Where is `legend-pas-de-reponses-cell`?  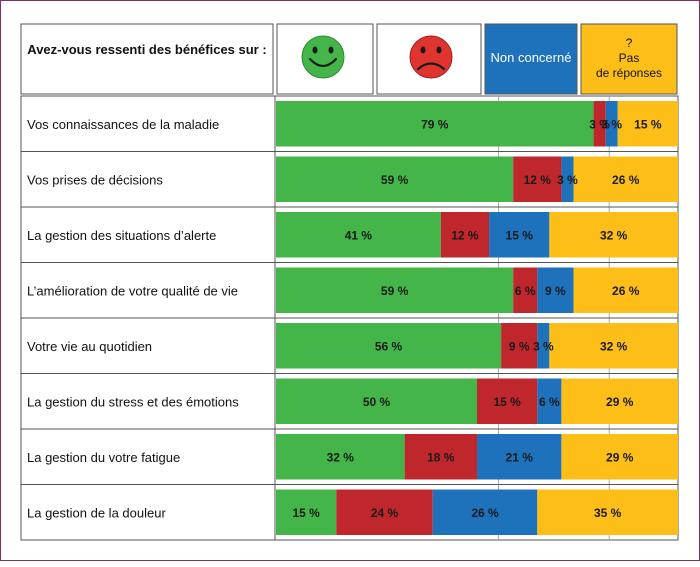
legend-pas-de-reponses-cell is located at coordinates (629, 59).